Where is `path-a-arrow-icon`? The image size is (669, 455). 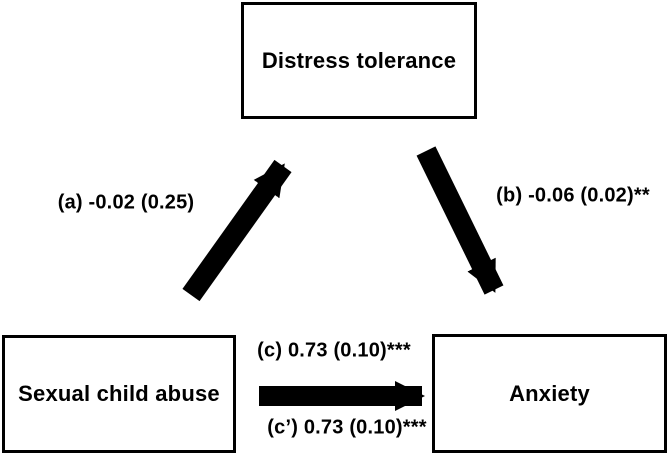
path-a-arrow-icon is located at coordinates (237, 230).